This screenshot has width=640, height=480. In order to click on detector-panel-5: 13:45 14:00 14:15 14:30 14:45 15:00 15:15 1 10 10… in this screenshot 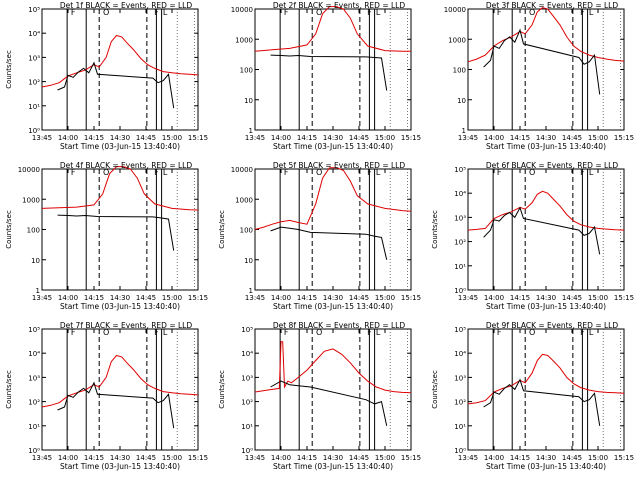, I will do `click(319, 240)`.